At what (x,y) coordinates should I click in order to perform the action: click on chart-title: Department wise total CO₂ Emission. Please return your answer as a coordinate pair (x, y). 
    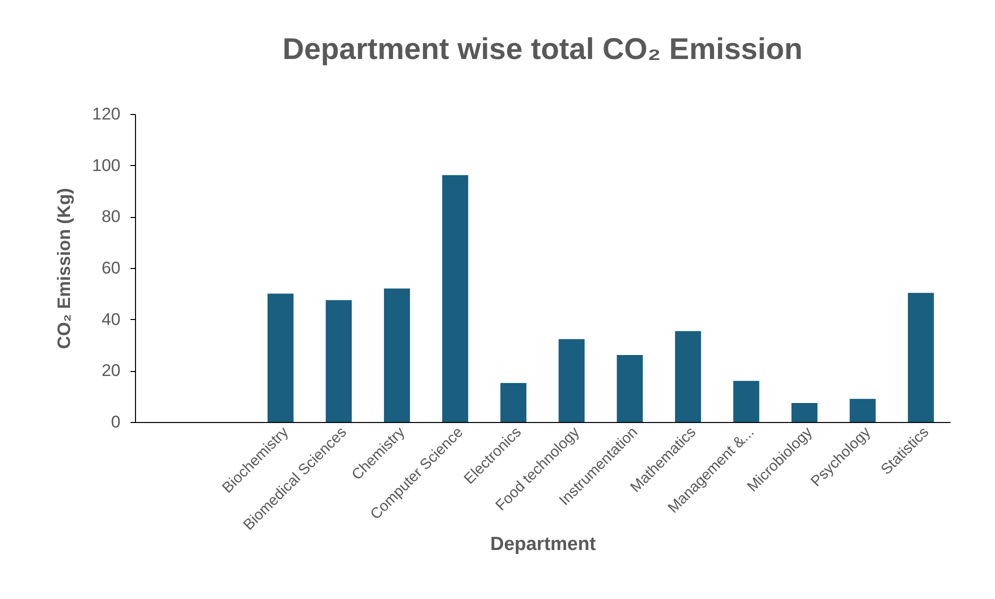
    Looking at the image, I should click on (542, 49).